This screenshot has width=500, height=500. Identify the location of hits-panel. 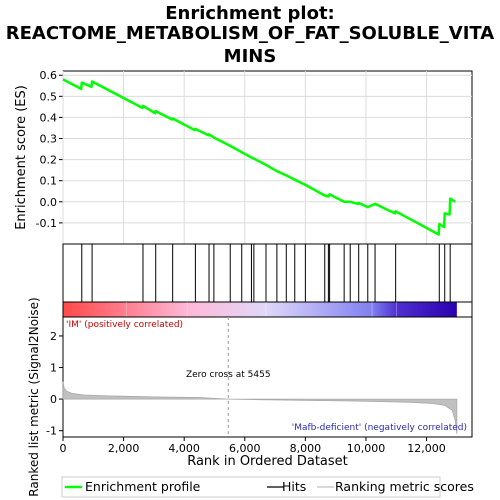
(267, 273).